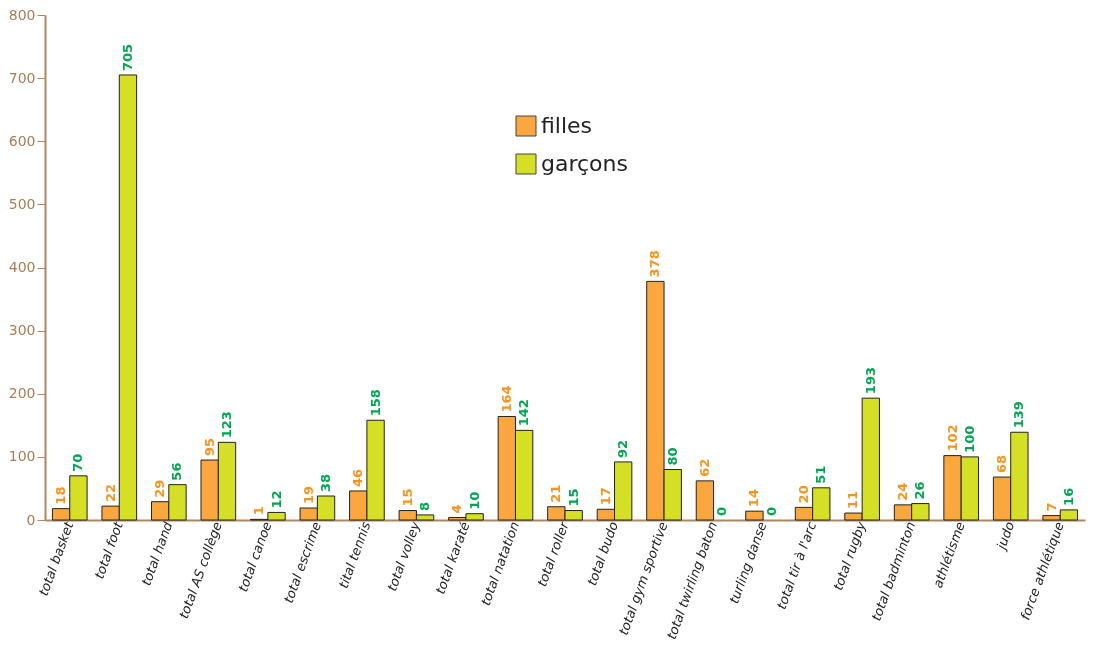 The image size is (1109, 666). Describe the element at coordinates (354, 555) in the screenshot. I see `x-tick-label: tital tennis` at that location.